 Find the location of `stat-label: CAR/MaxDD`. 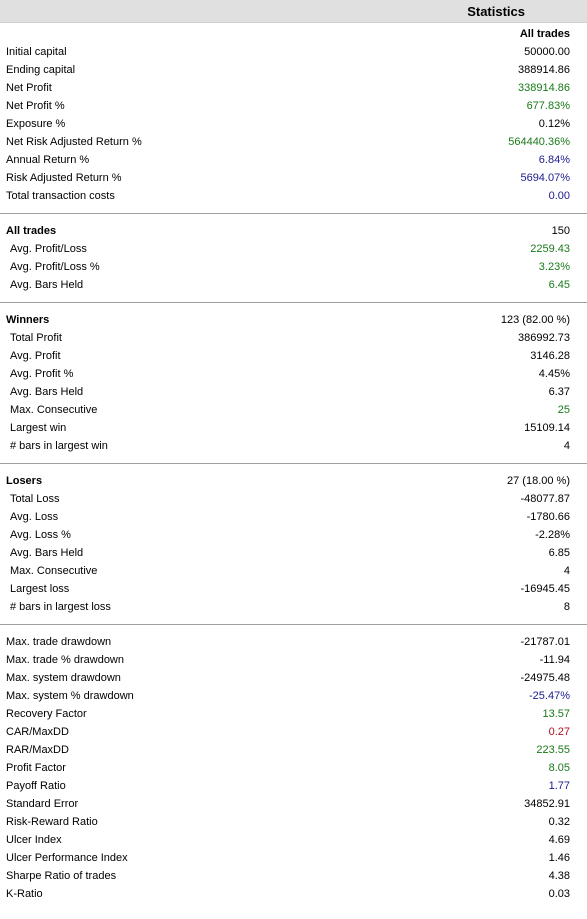

stat-label: CAR/MaxDD is located at coordinates (37, 732).